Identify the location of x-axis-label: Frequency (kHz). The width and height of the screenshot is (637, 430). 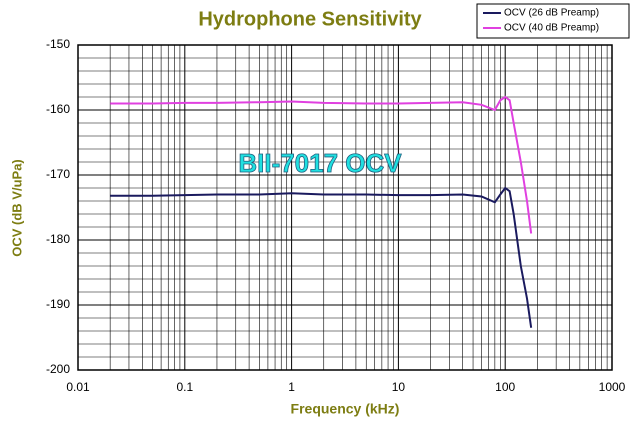
(345, 409).